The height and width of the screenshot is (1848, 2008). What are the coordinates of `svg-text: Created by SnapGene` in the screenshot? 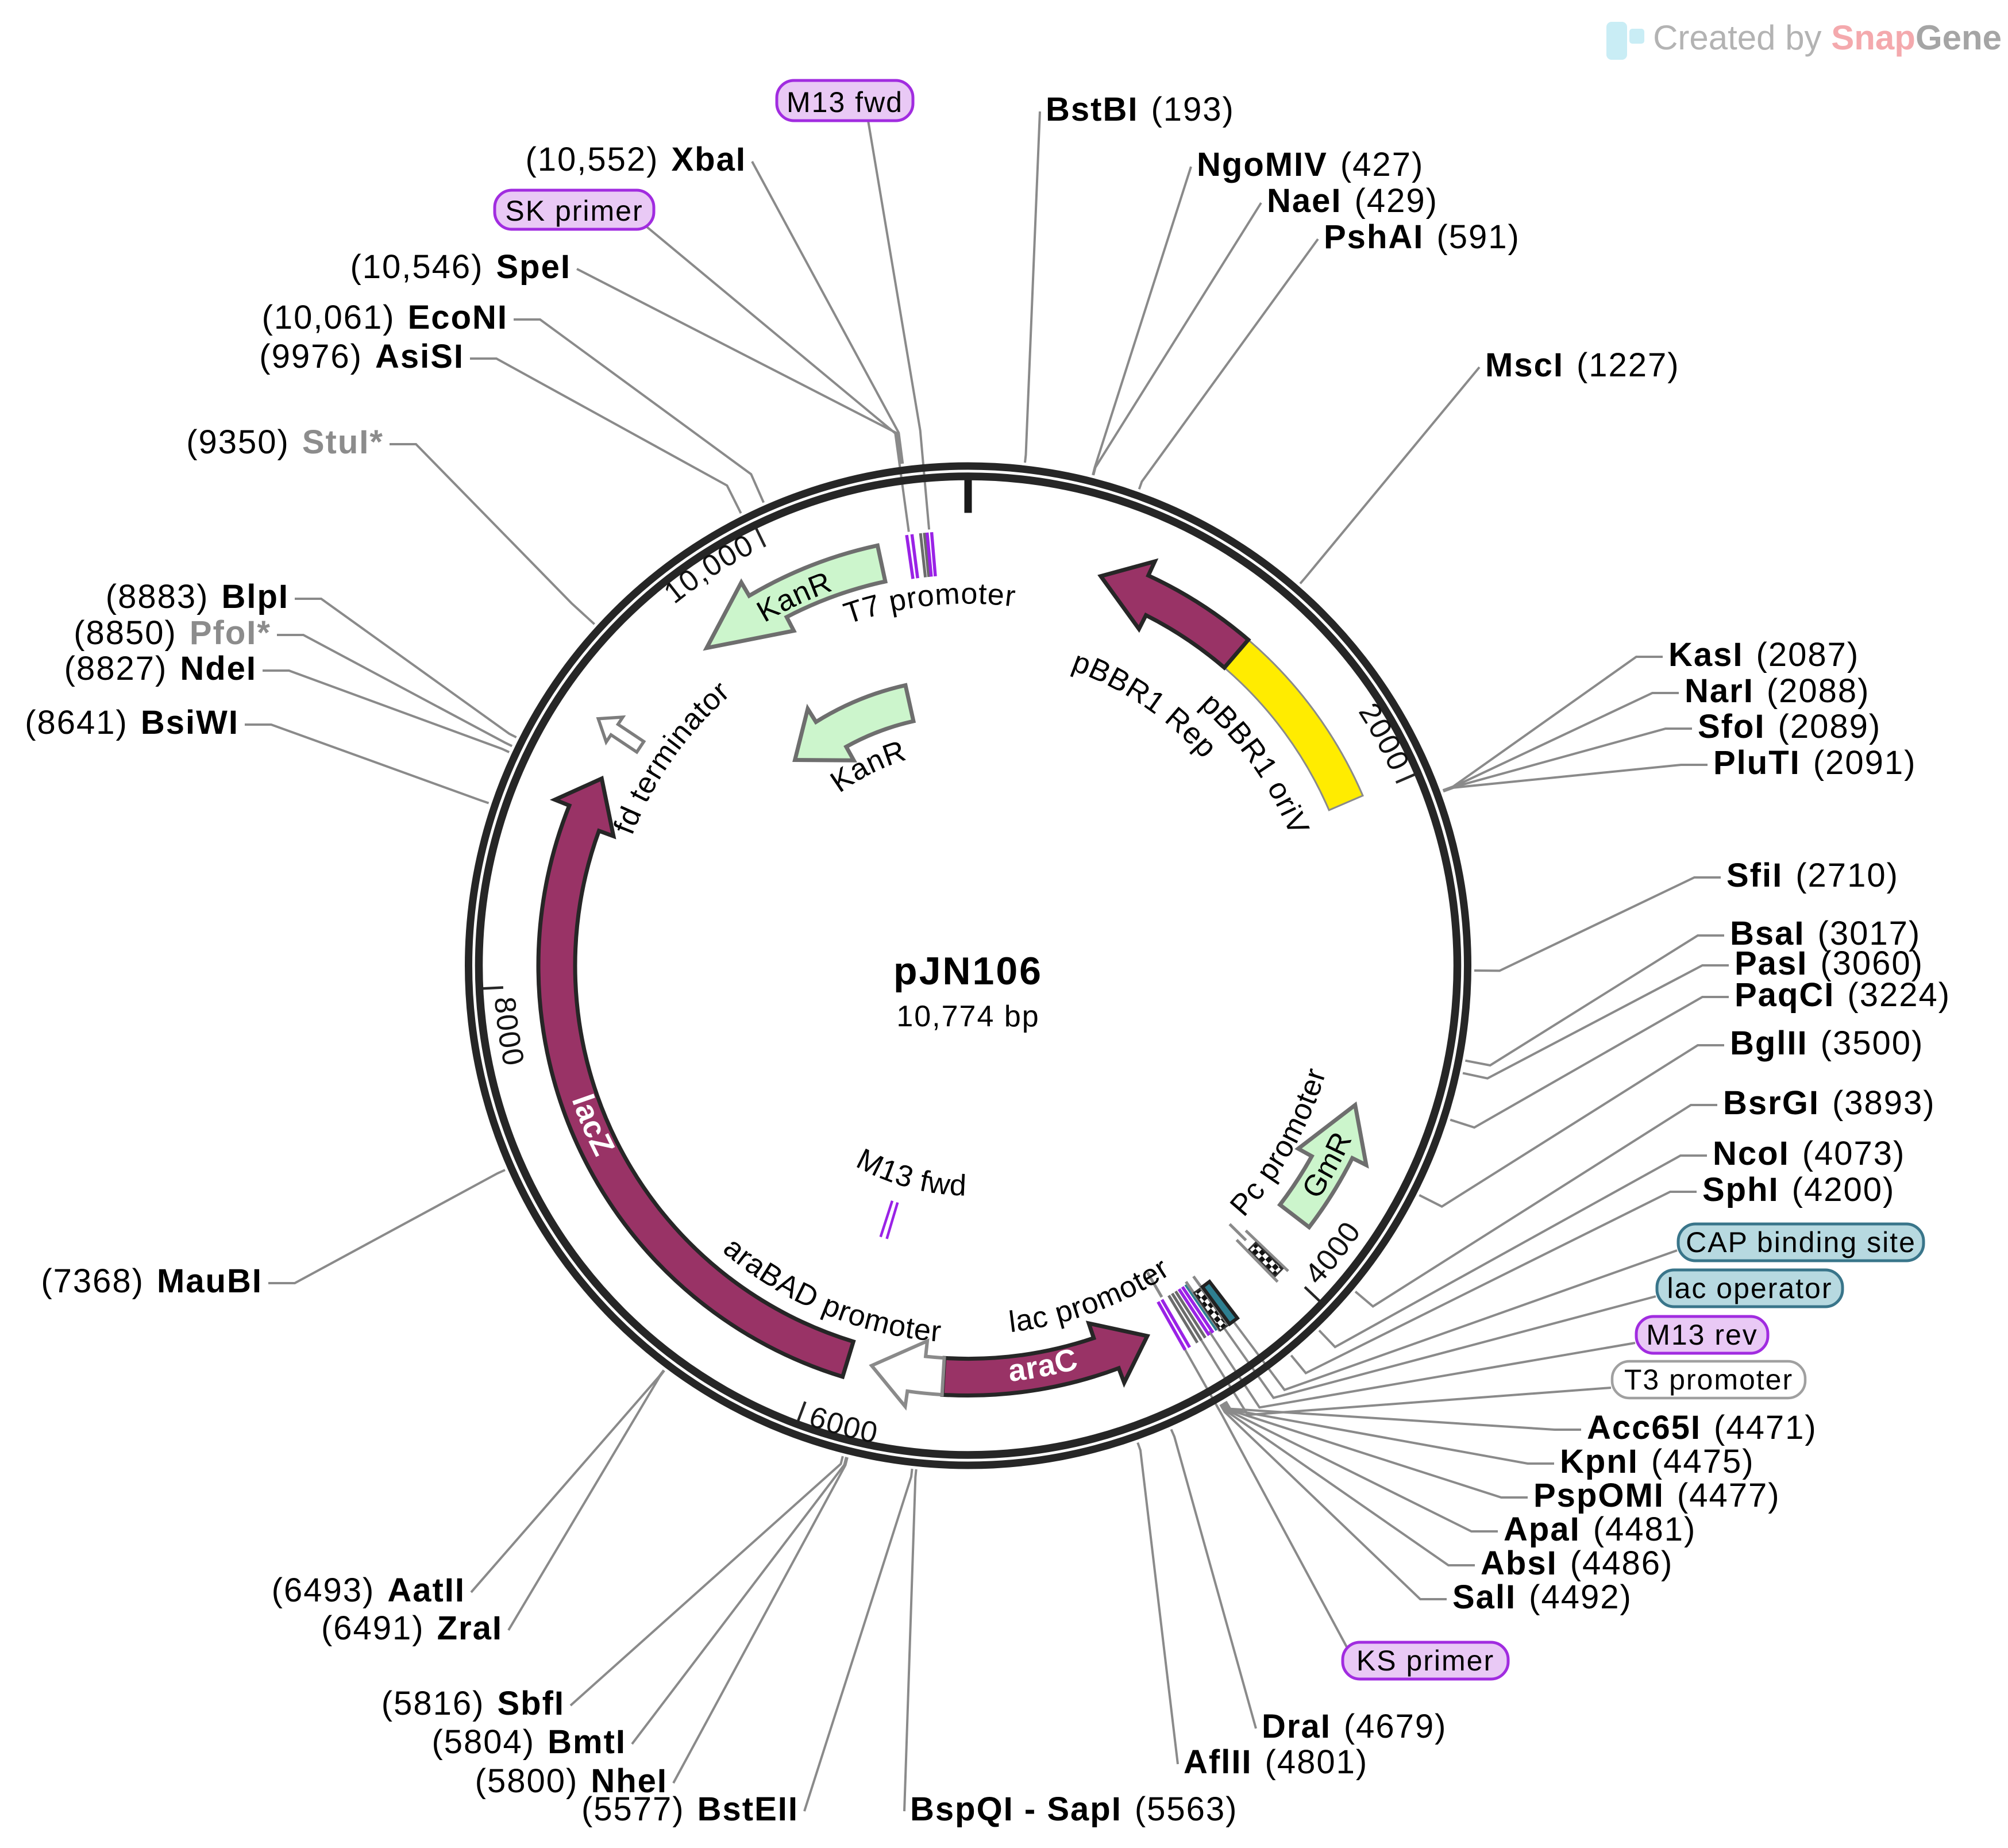 It's located at (1827, 37).